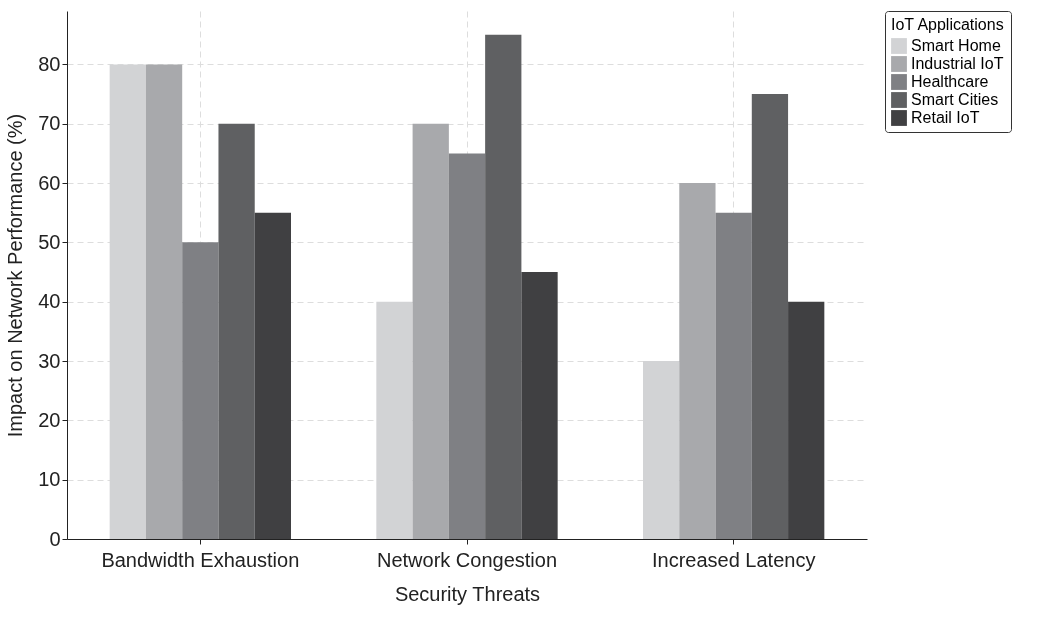  What do you see at coordinates (957, 63) in the screenshot?
I see `legend-label: Industrial IoT` at bounding box center [957, 63].